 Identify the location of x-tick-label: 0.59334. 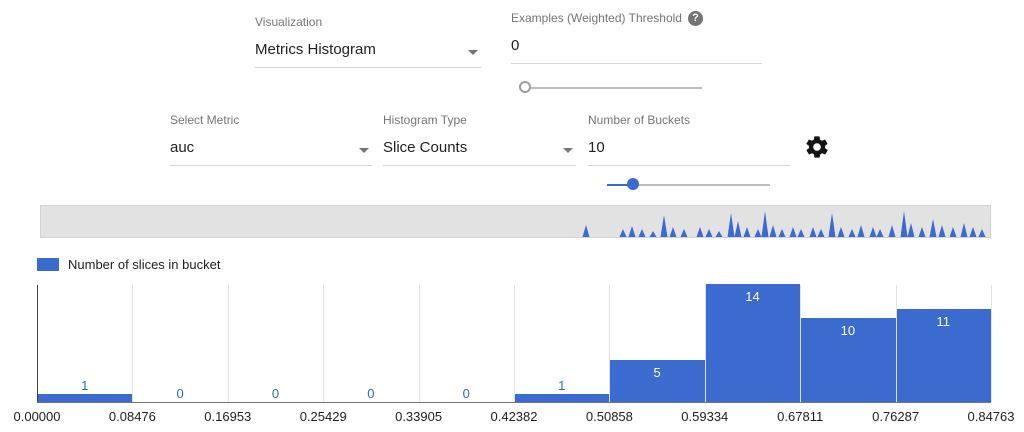
(705, 416).